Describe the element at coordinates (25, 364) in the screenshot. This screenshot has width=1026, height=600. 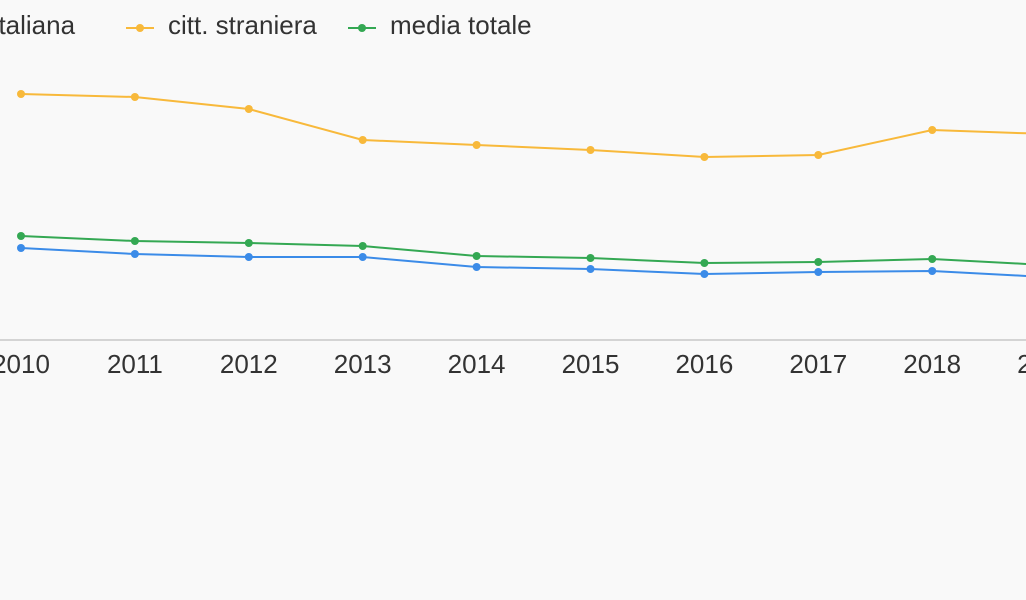
I see `x-tick-label: 2010` at that location.